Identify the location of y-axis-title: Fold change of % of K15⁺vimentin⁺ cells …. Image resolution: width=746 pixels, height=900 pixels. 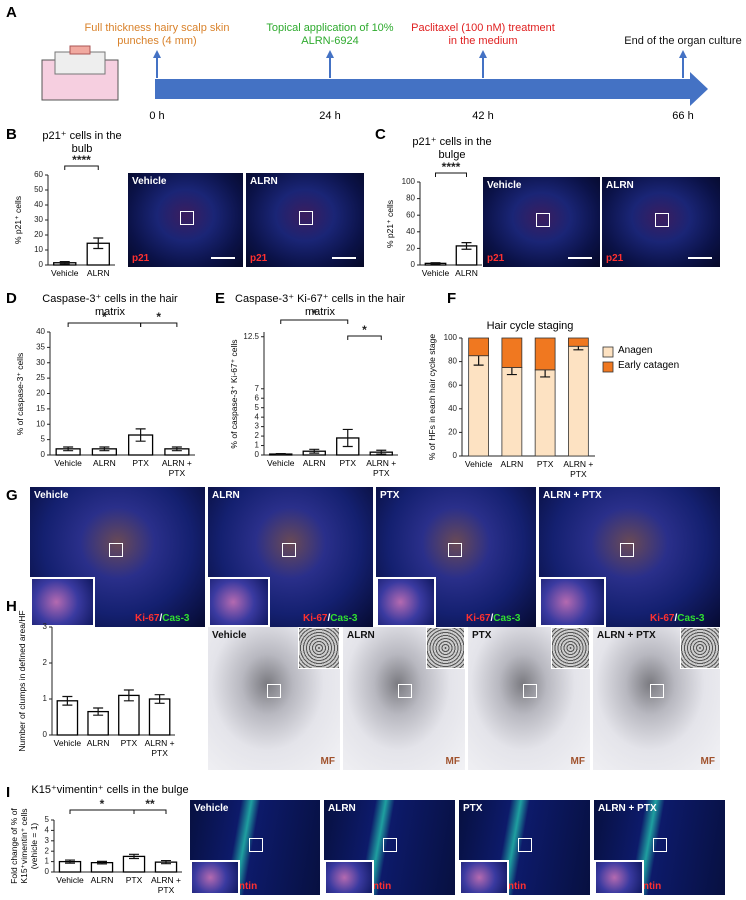
(24, 846).